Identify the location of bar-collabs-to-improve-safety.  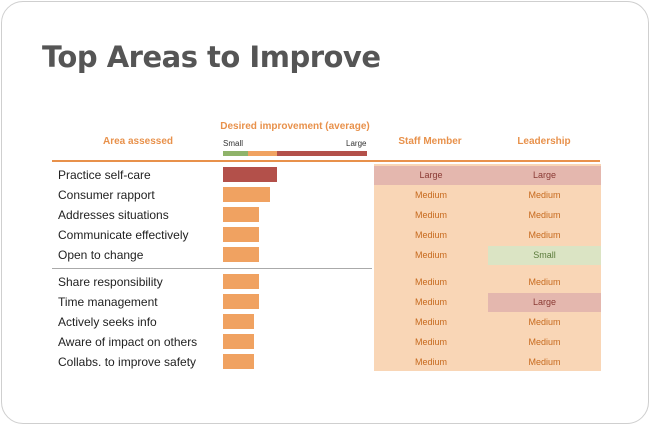
(238, 361).